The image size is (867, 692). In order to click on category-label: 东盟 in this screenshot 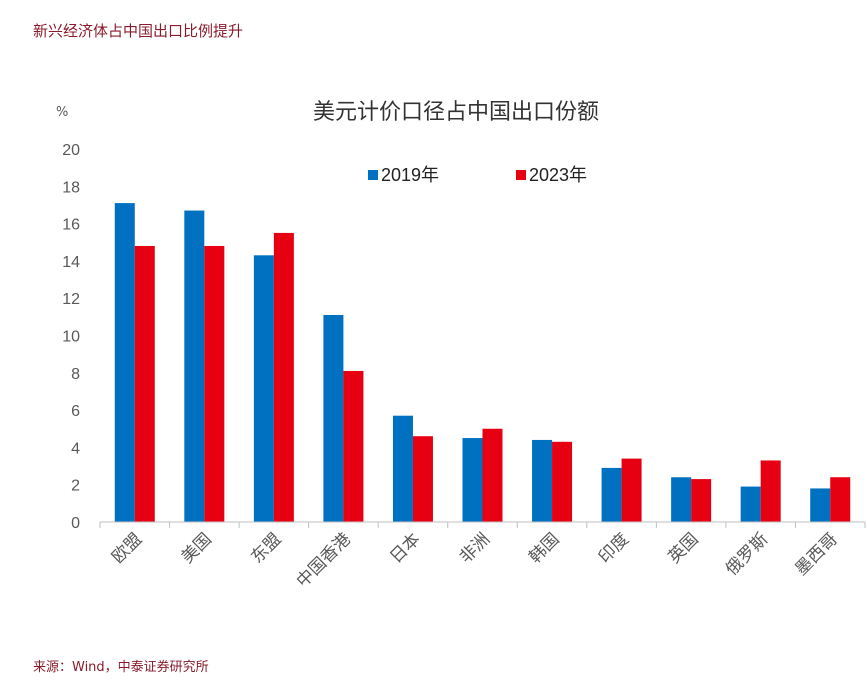, I will do `click(266, 548)`.